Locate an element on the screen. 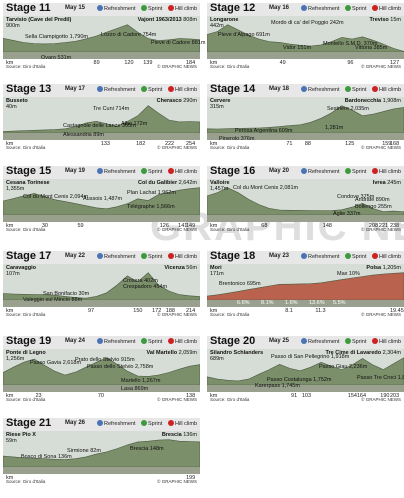  climb-label: San Bonifacio 30m is located at coordinates (66, 294).